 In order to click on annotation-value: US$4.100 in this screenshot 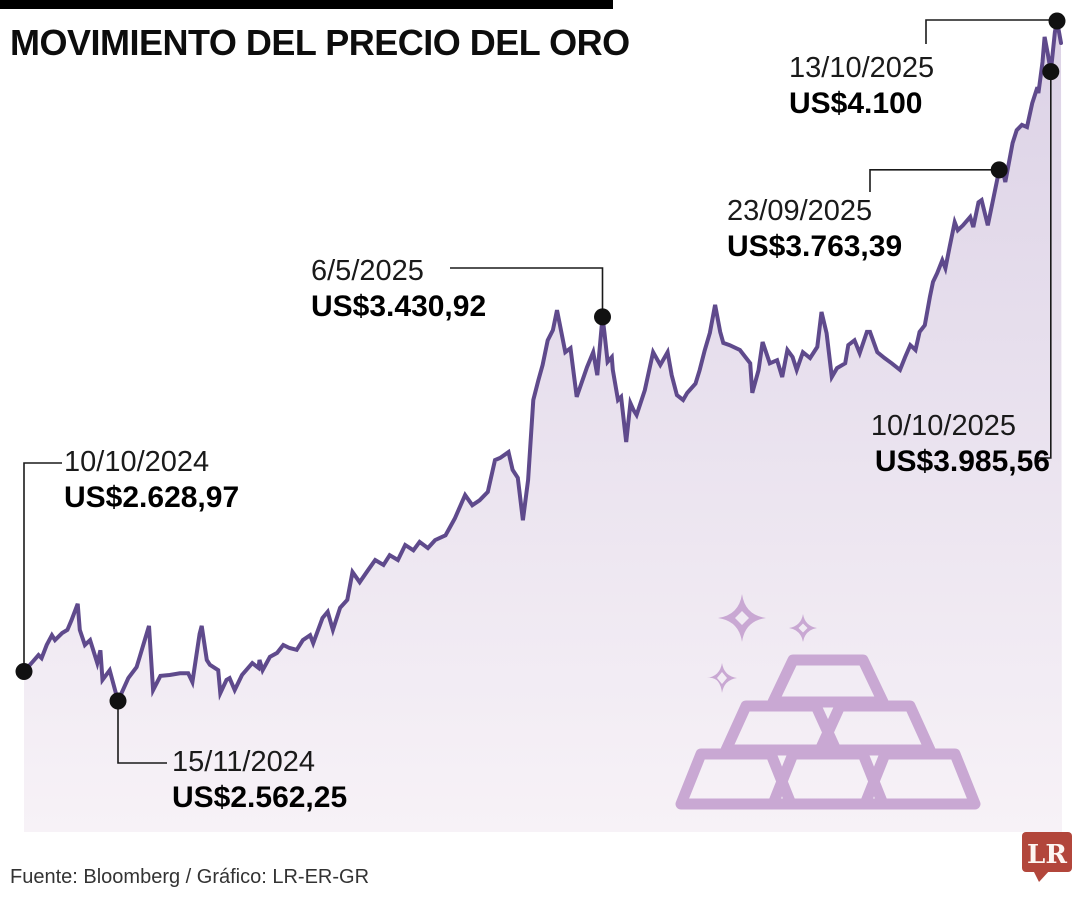, I will do `click(856, 103)`.